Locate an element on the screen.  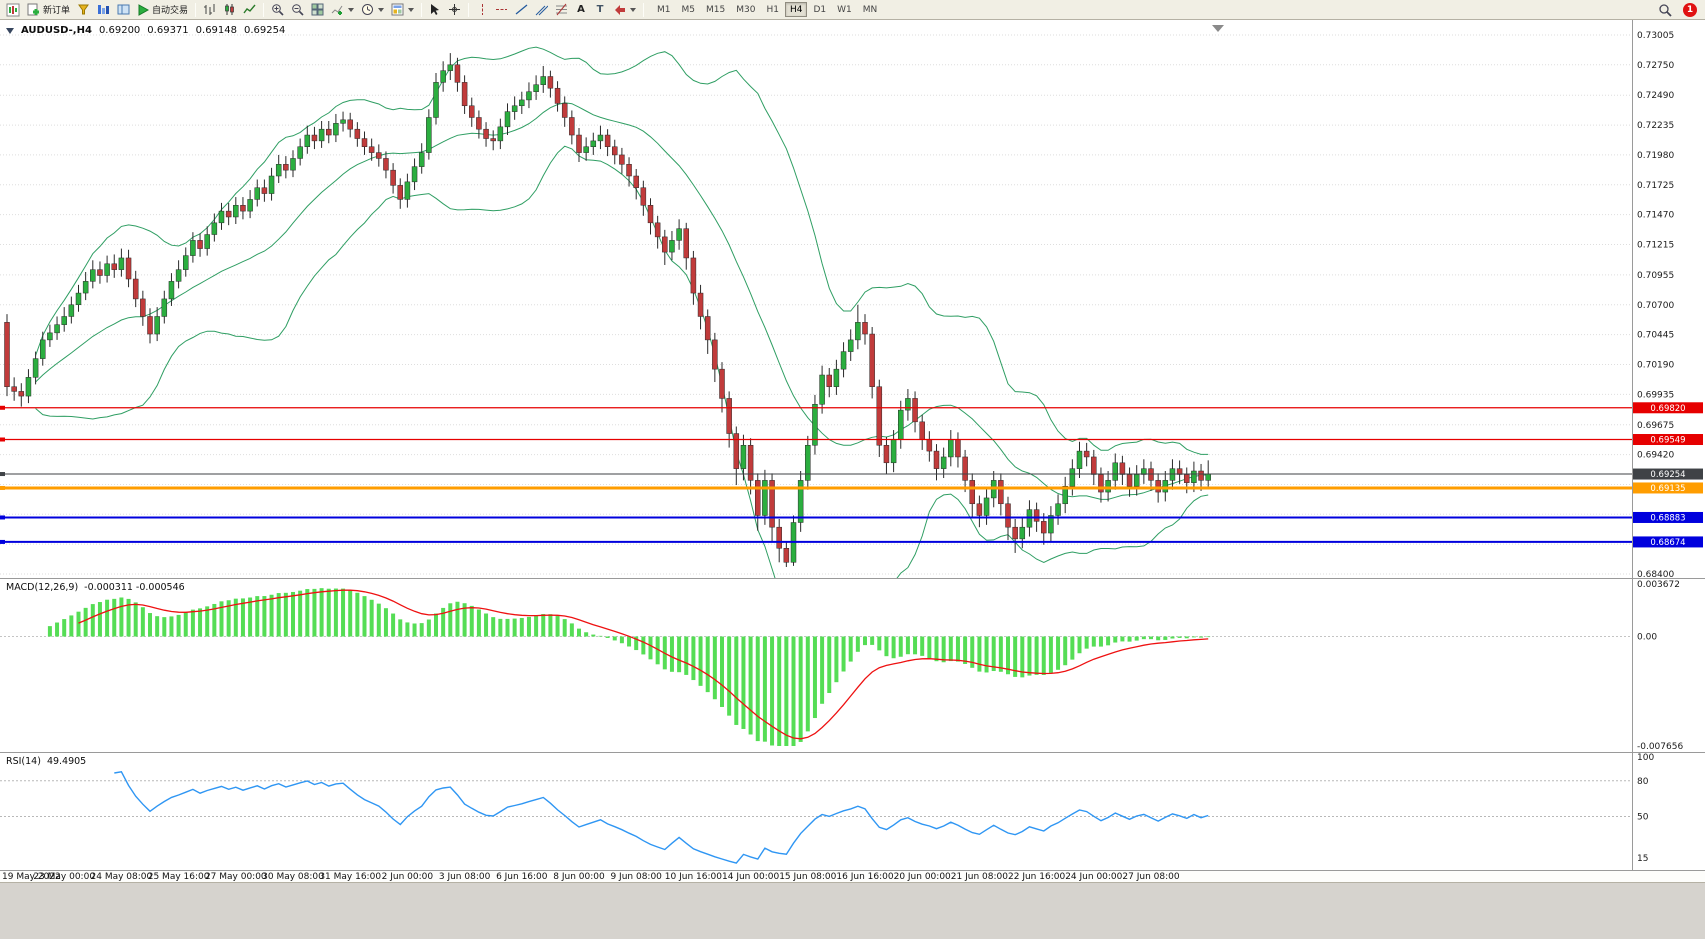
autotrade-button: 自动交易 is located at coordinates (162, 10).